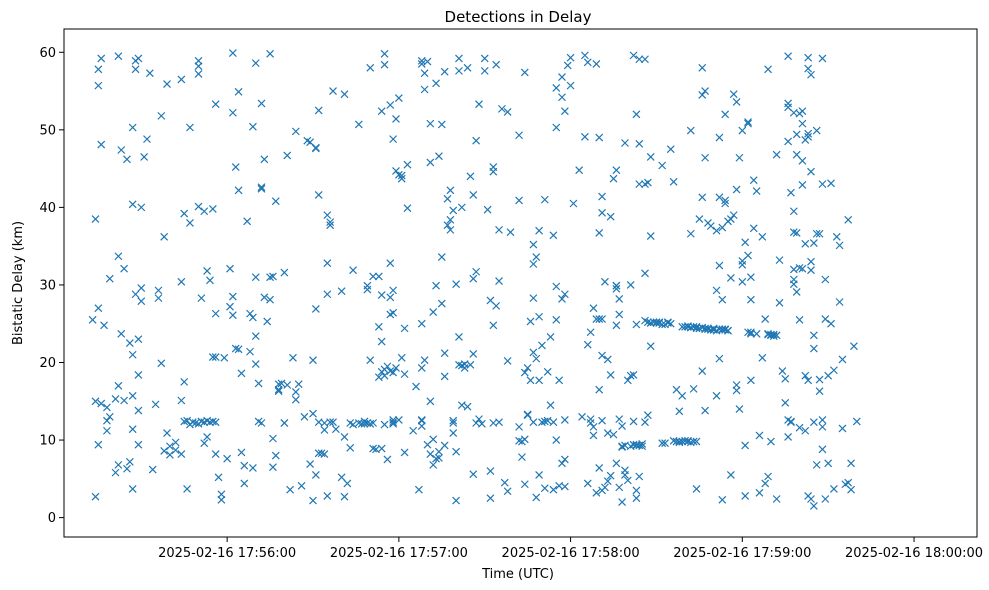  I want to click on x-tick-label: 2025-02-16 17:59:00, so click(742, 553).